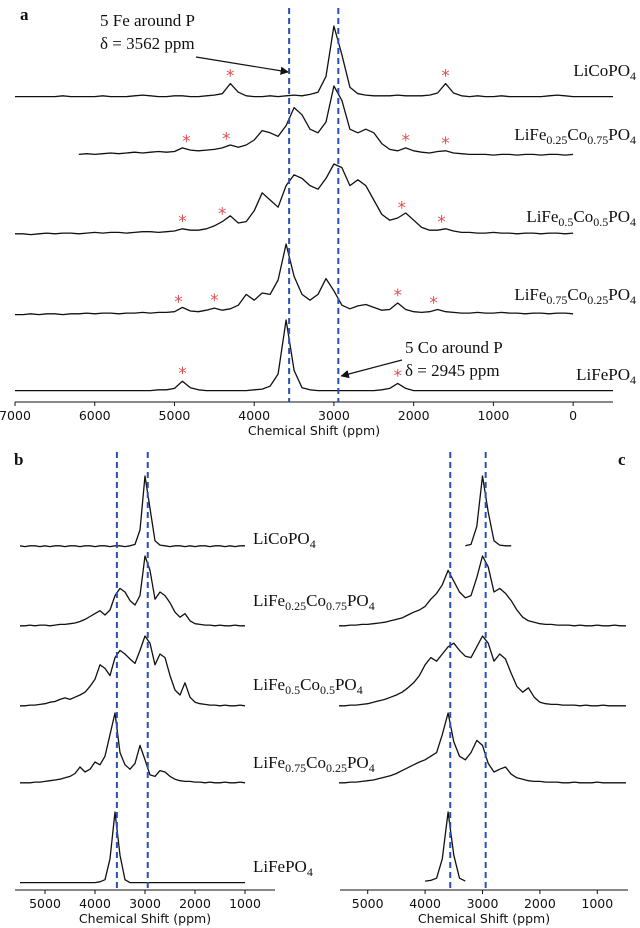  What do you see at coordinates (454, 347) in the screenshot?
I see `annotation: 5 Co around P` at bounding box center [454, 347].